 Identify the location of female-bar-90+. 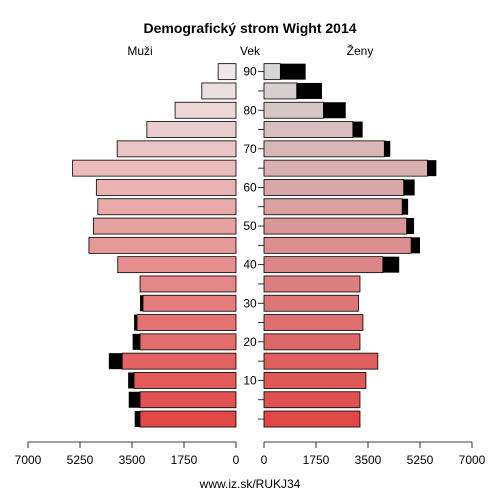
(272, 72).